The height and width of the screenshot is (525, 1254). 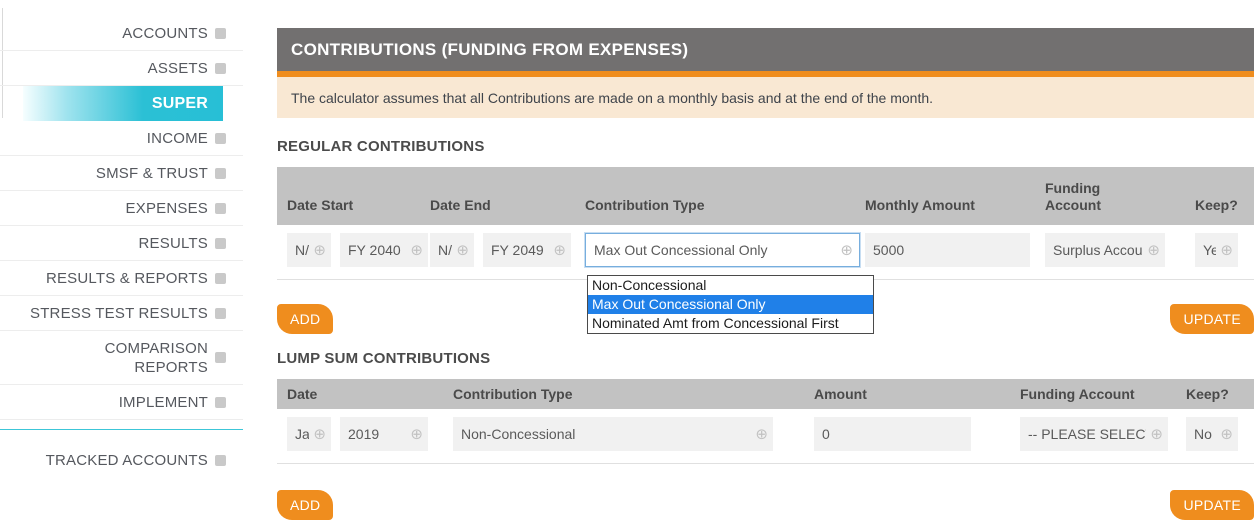 I want to click on monthly-amount-value: 5000, so click(x=889, y=250).